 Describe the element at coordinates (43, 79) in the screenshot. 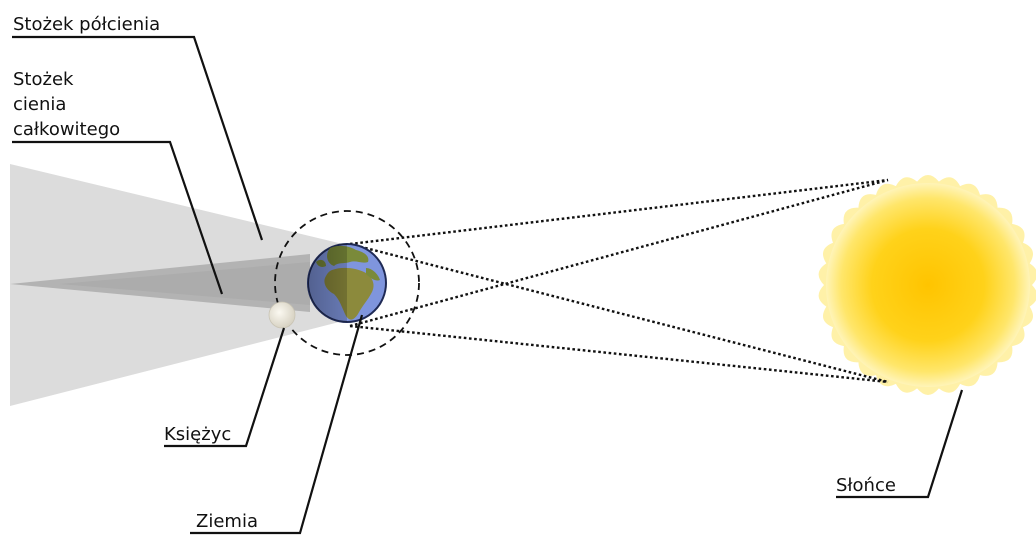

I see `umbra-label-line1: Stożek` at that location.